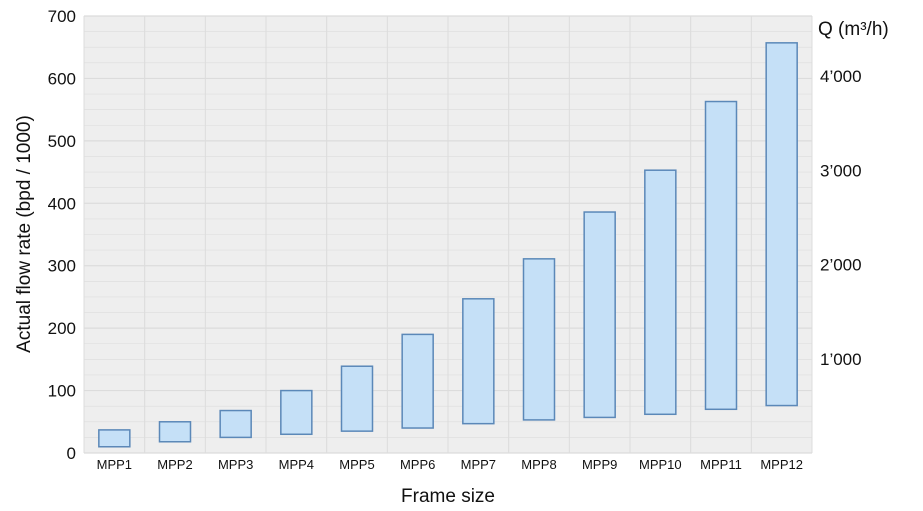  What do you see at coordinates (599, 464) in the screenshot?
I see `x-tick-label: MPP9` at bounding box center [599, 464].